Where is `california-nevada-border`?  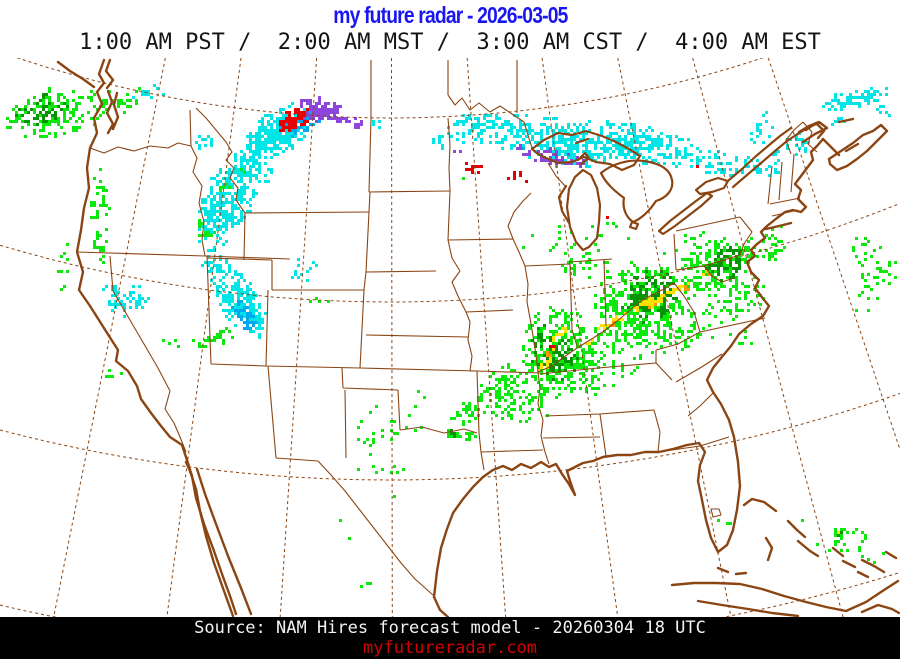
california-nevada-border is located at coordinates (148, 354).